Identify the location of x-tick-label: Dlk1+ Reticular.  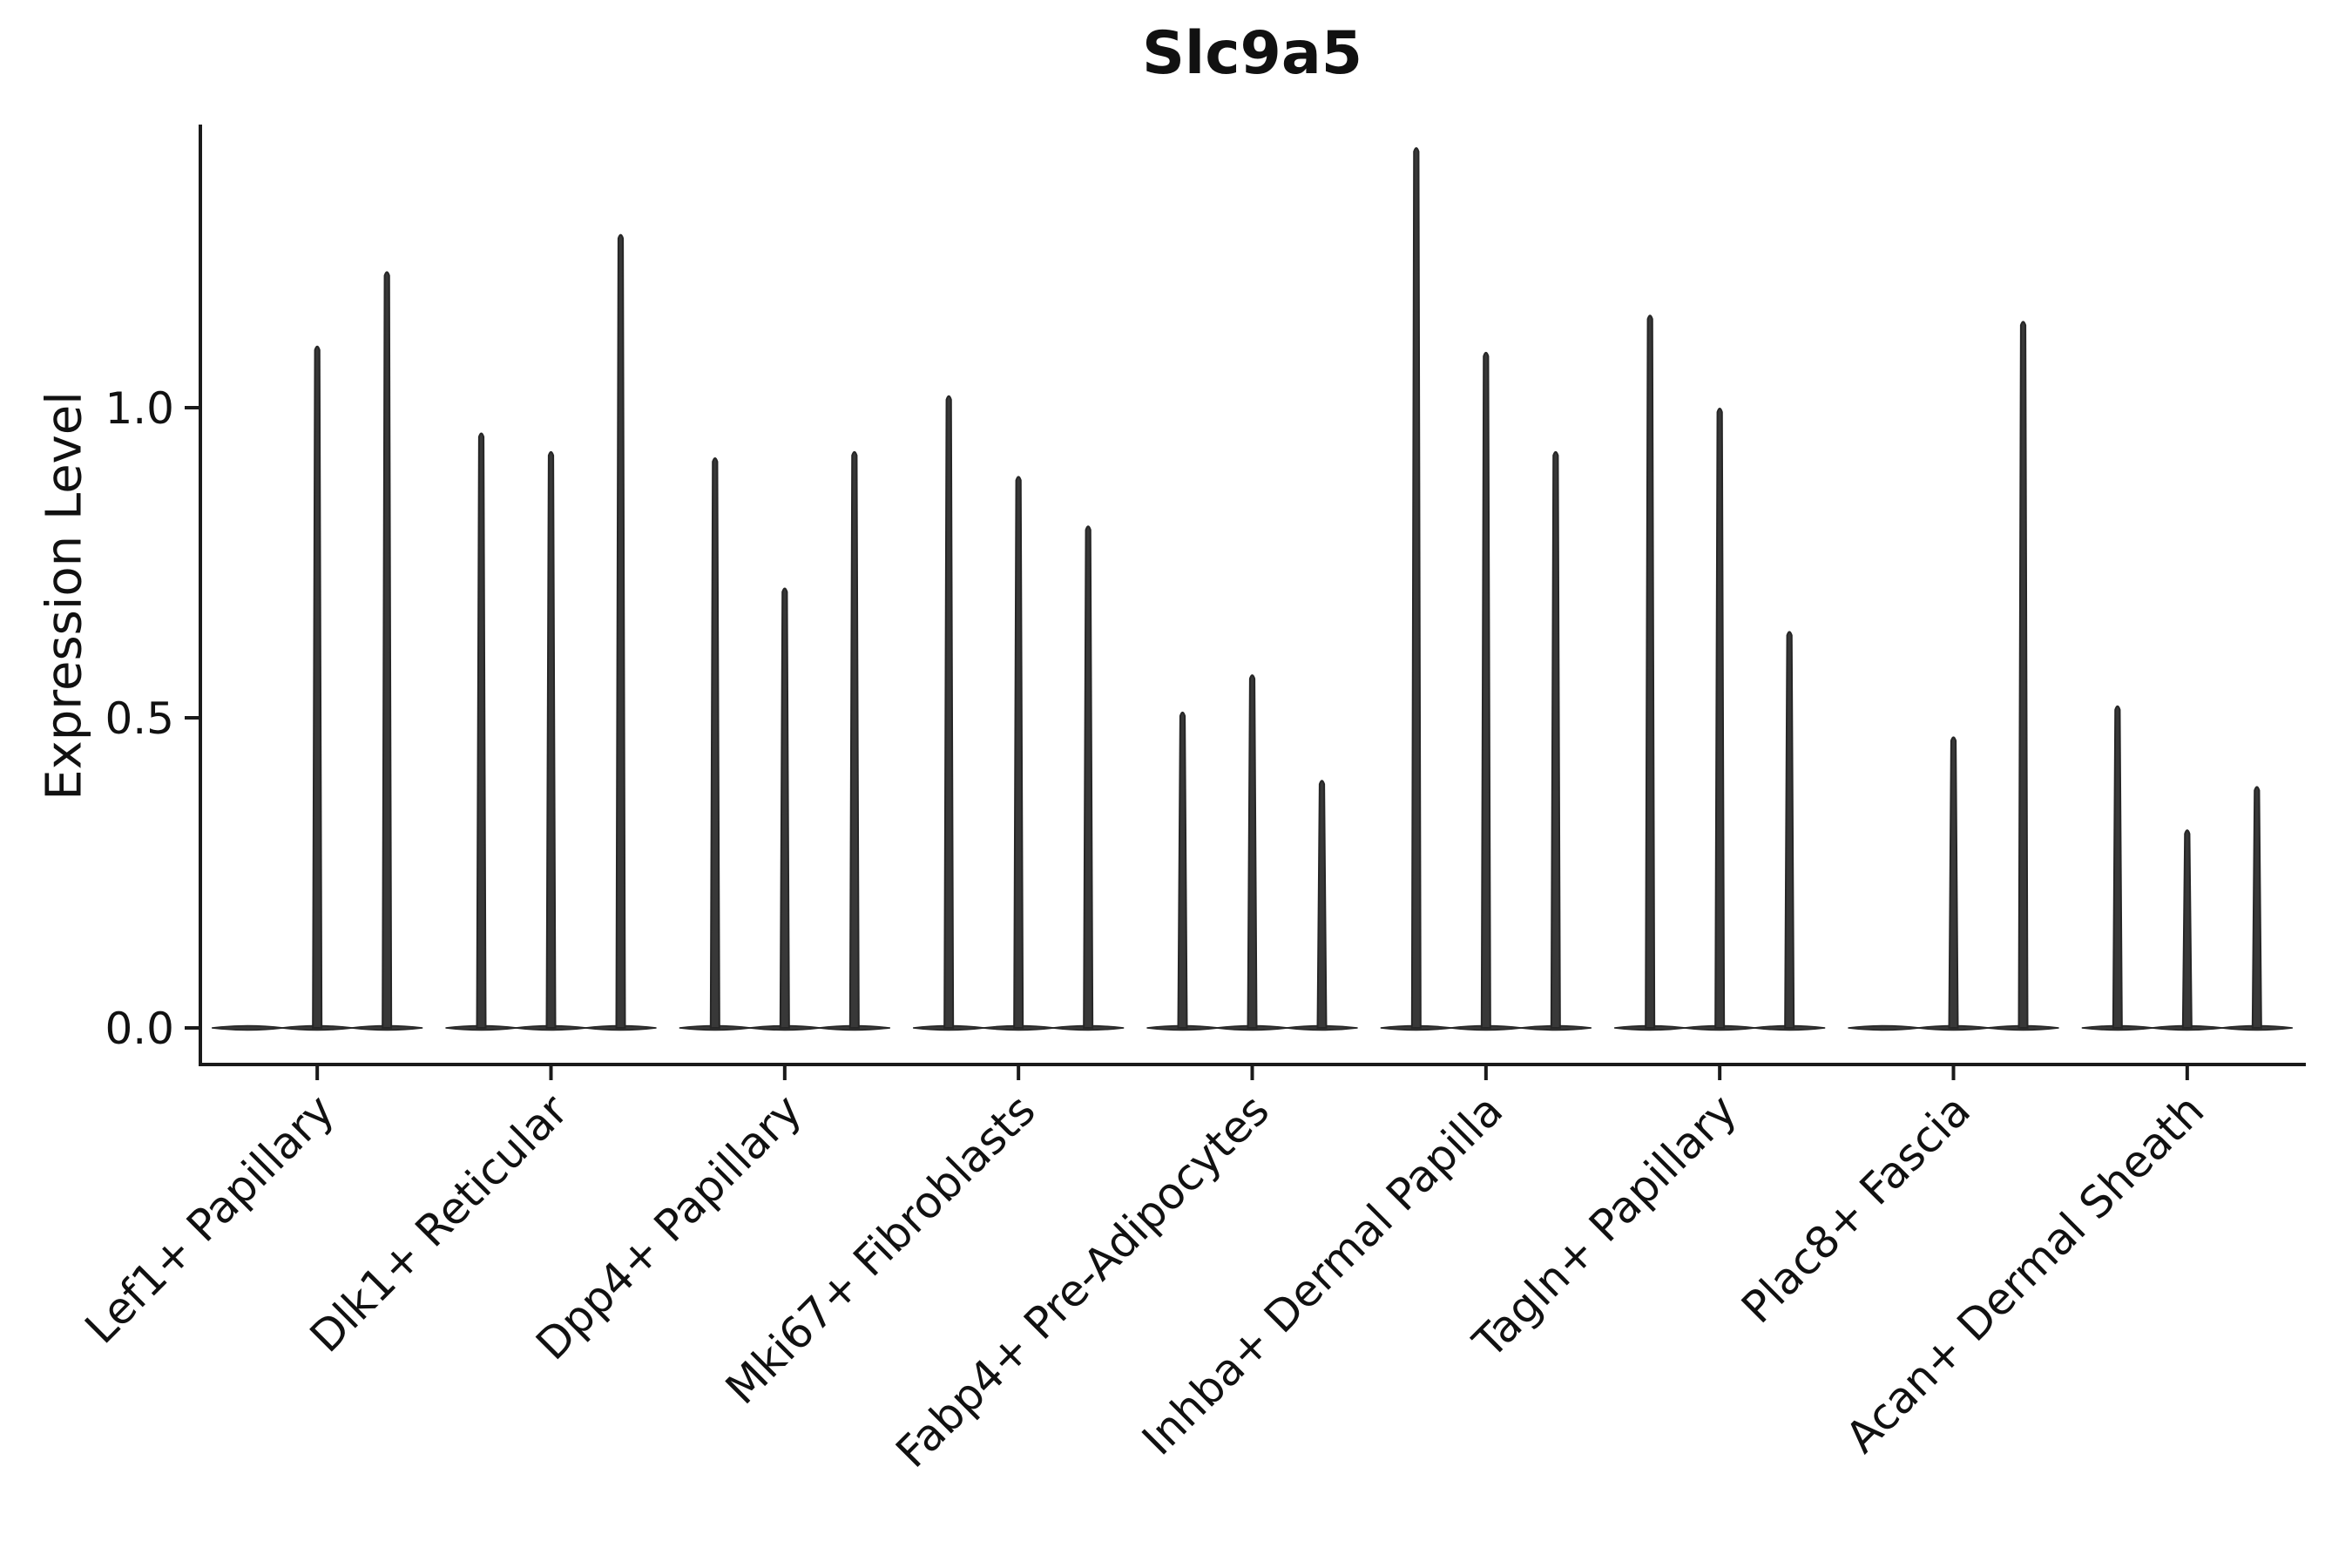
(439, 1223).